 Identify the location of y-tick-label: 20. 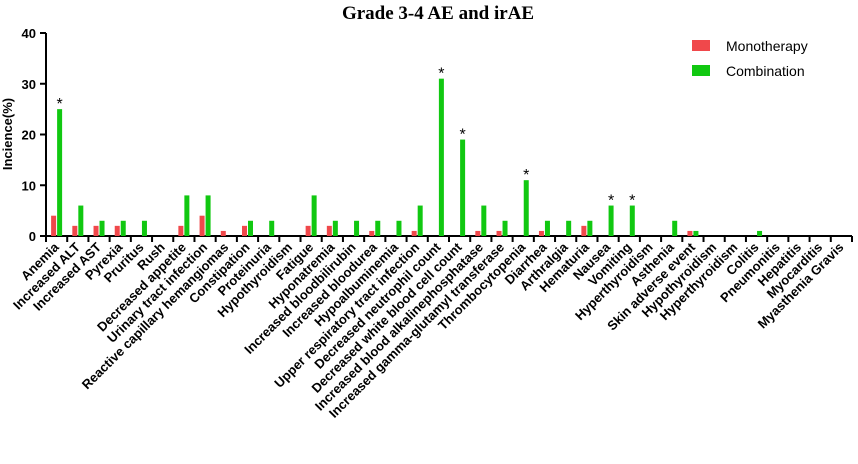
(29, 135).